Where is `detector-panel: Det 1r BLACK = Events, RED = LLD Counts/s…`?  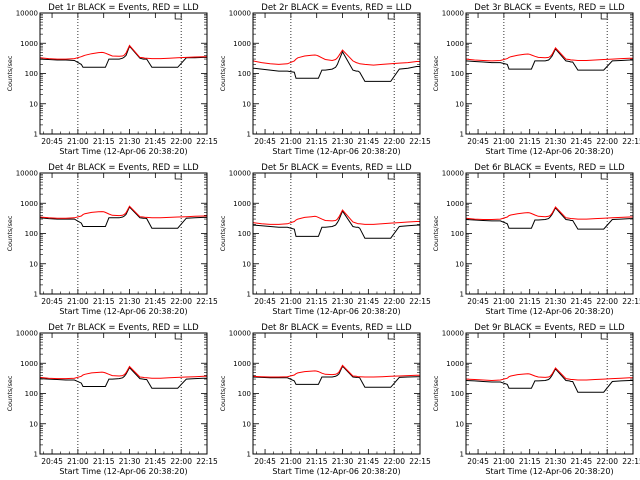
detector-panel: Det 1r BLACK = Events, RED = LLD Counts/s… is located at coordinates (112, 79).